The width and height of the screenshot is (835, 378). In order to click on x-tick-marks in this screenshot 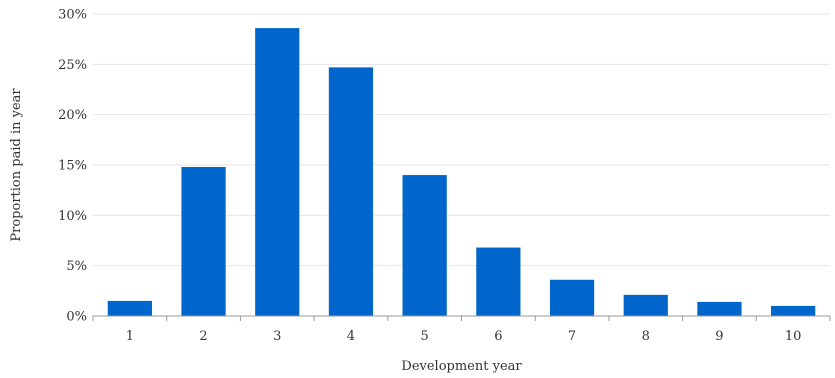, I will do `click(461, 318)`.